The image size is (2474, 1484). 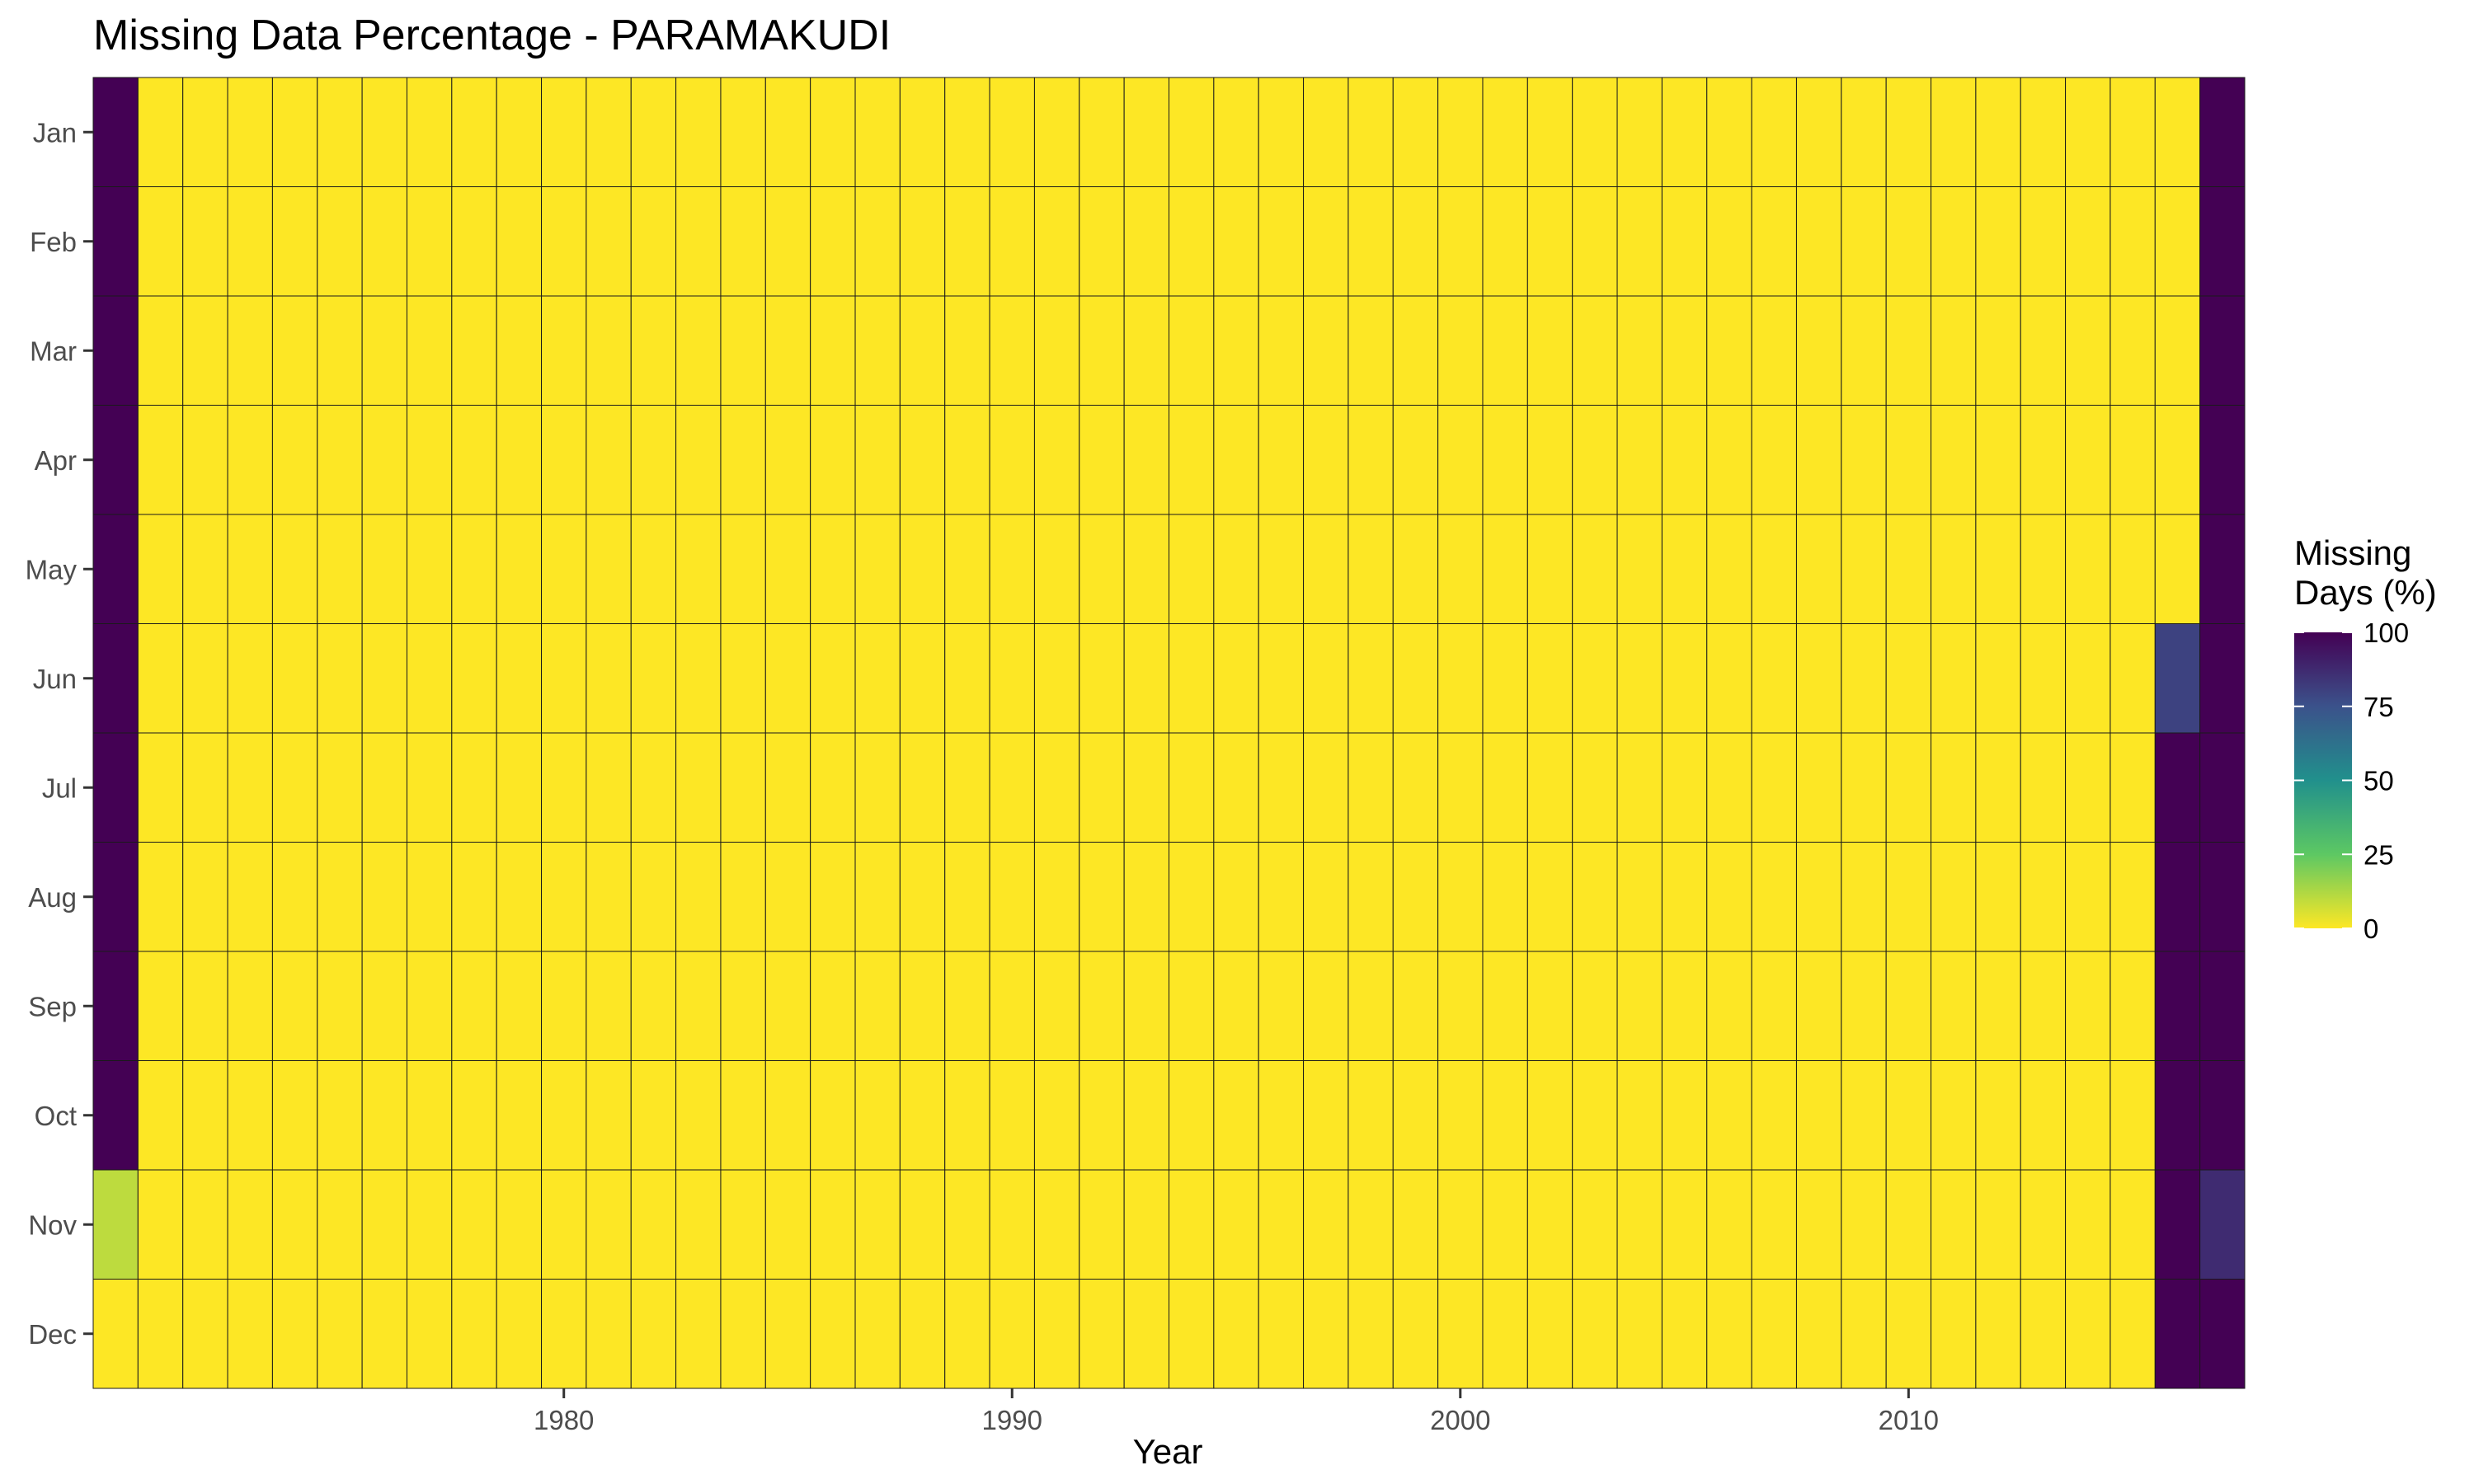 What do you see at coordinates (55, 679) in the screenshot?
I see `y-tick-label: Jun` at bounding box center [55, 679].